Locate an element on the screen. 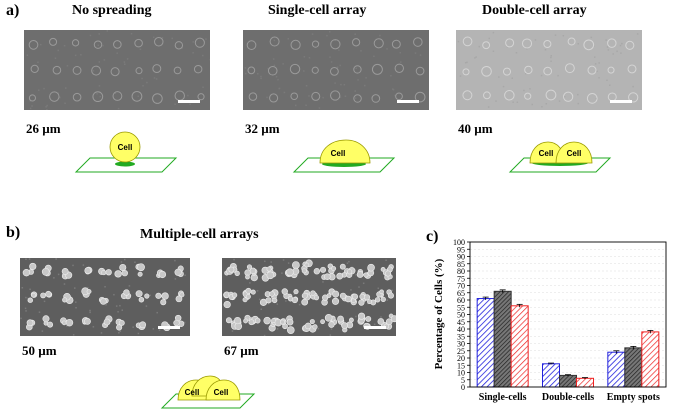  title-double-cell-array: Double-cell array is located at coordinates (534, 10).